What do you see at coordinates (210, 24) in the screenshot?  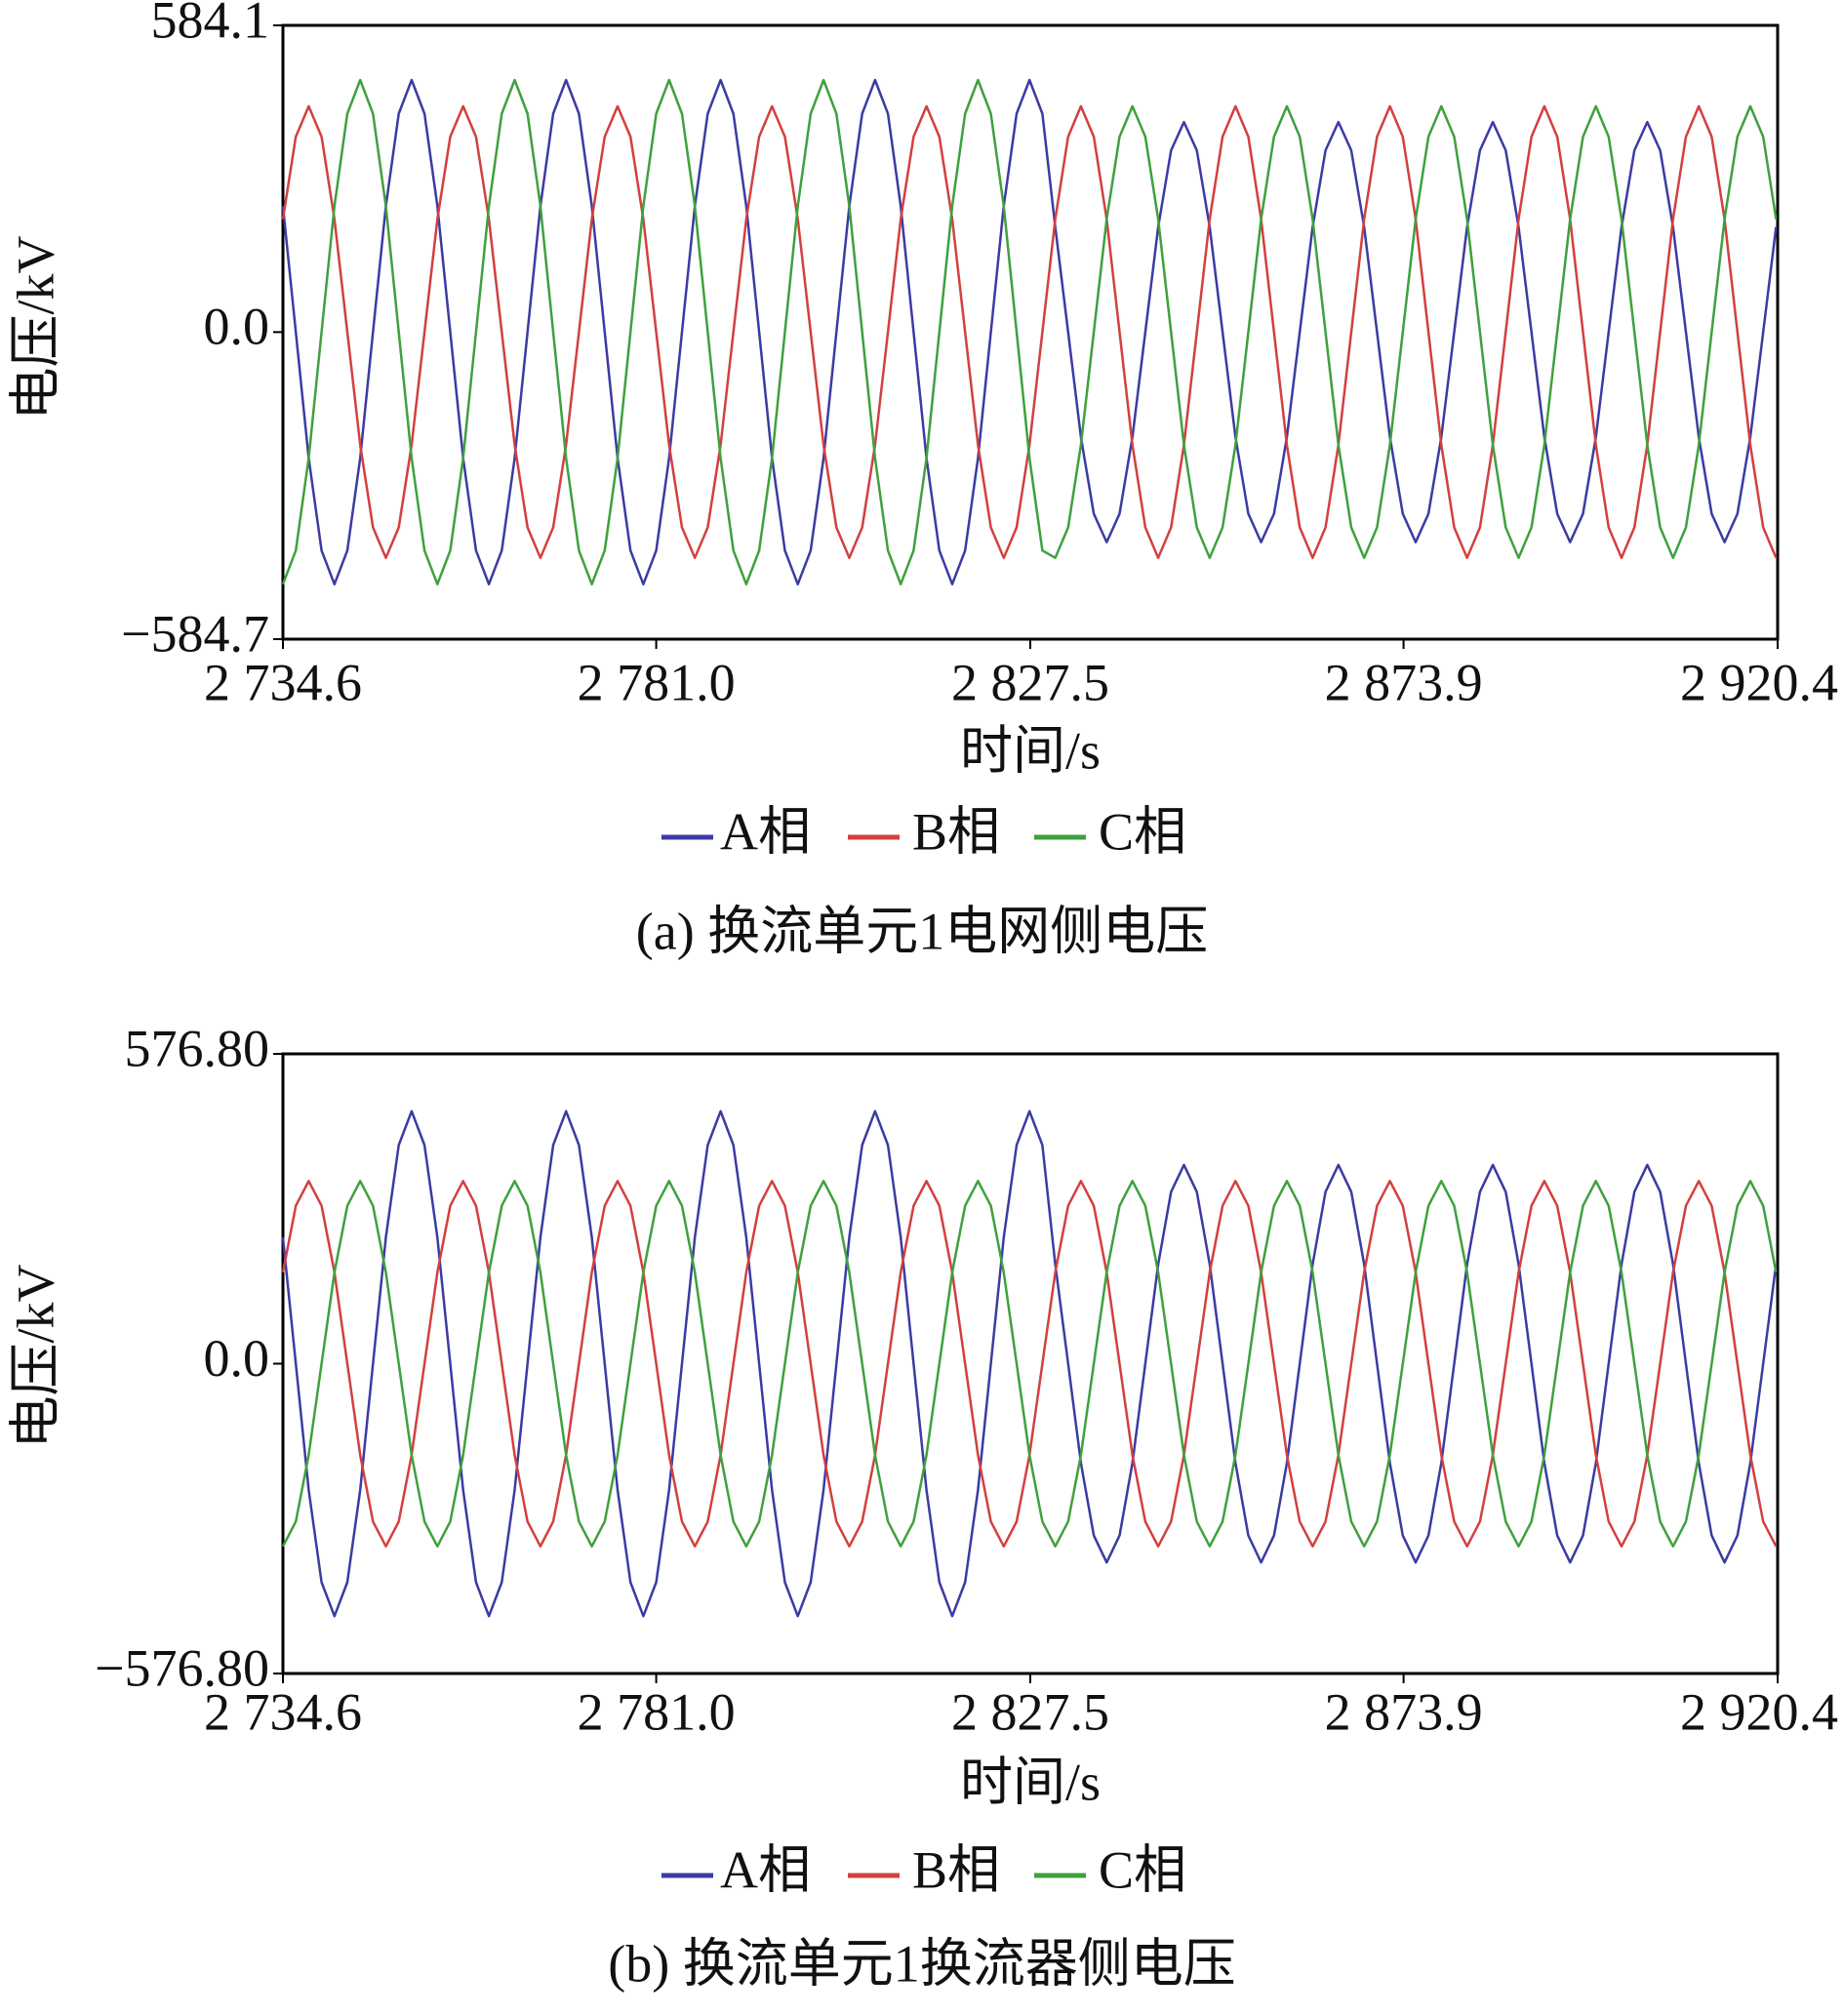 I see `y-tick-label: 584.1` at bounding box center [210, 24].